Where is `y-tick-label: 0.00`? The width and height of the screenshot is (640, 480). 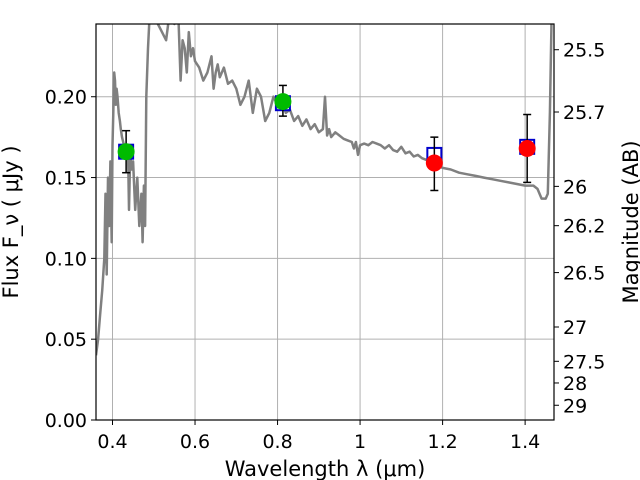
y-tick-label: 0.00 is located at coordinates (66, 421).